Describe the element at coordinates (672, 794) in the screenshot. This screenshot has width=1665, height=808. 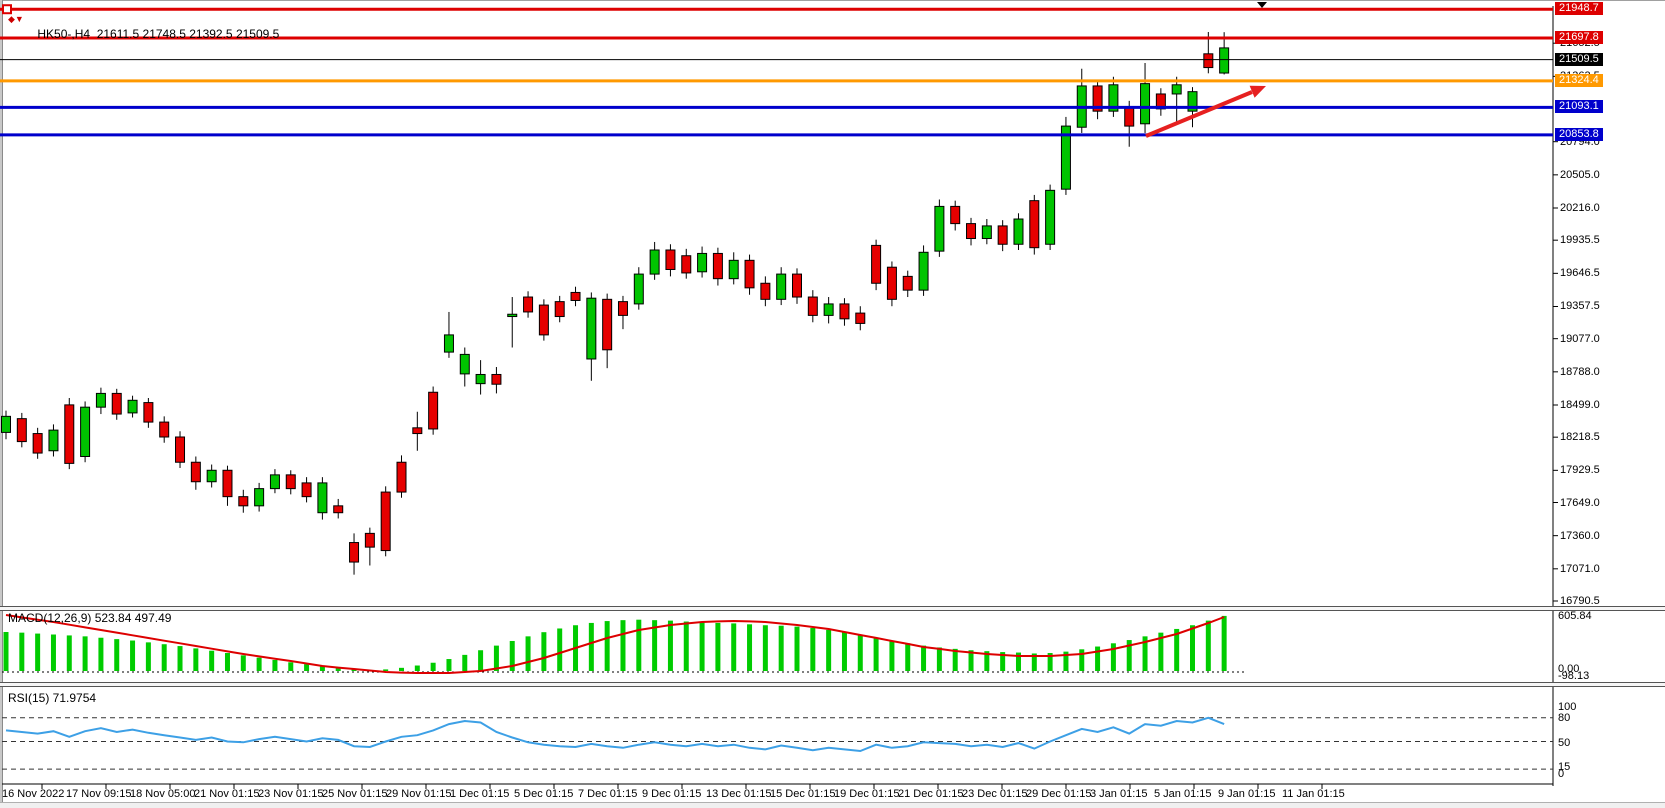
I see `date-axis-label: 9 Dec 01:15` at that location.